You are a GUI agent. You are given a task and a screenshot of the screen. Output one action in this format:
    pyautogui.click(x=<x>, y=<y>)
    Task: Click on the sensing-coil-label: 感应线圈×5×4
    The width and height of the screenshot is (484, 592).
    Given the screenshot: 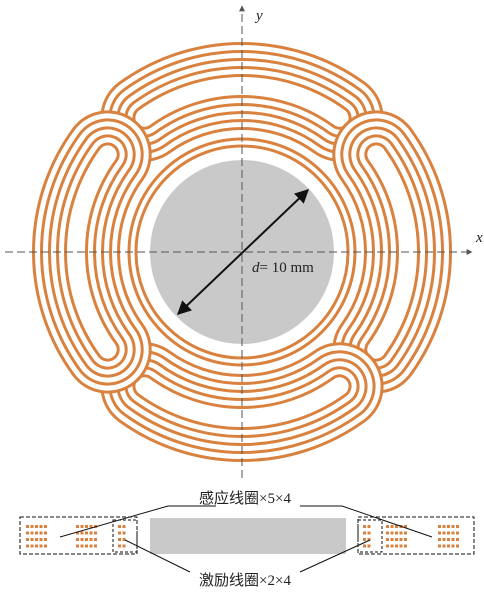 What is the action you would take?
    pyautogui.click(x=245, y=498)
    